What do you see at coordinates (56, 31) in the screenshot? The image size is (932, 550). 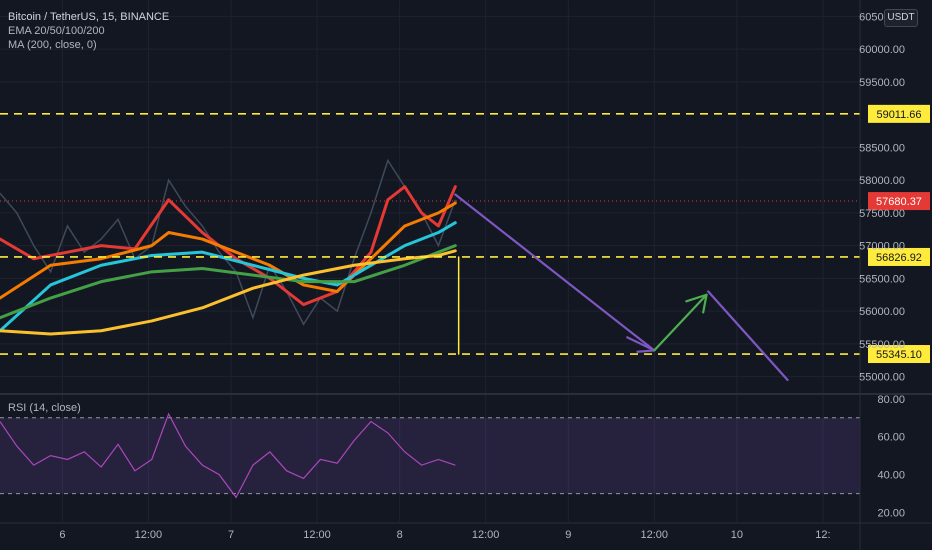 I see `legend-ema: EMA 20/50/100/200` at bounding box center [56, 31].